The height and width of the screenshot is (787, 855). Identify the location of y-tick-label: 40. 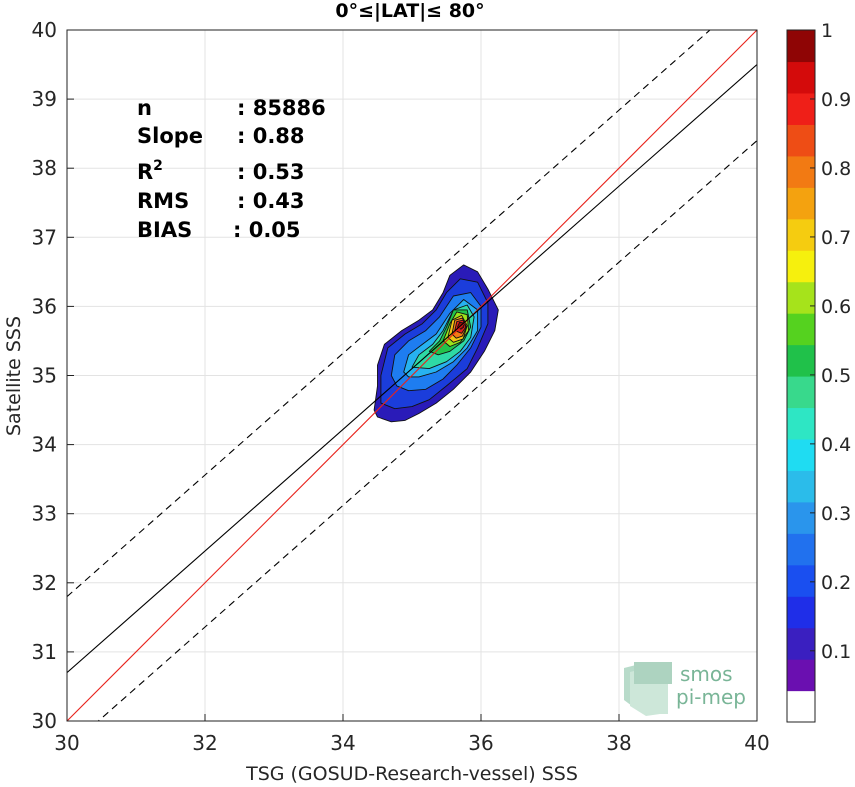
(44, 30).